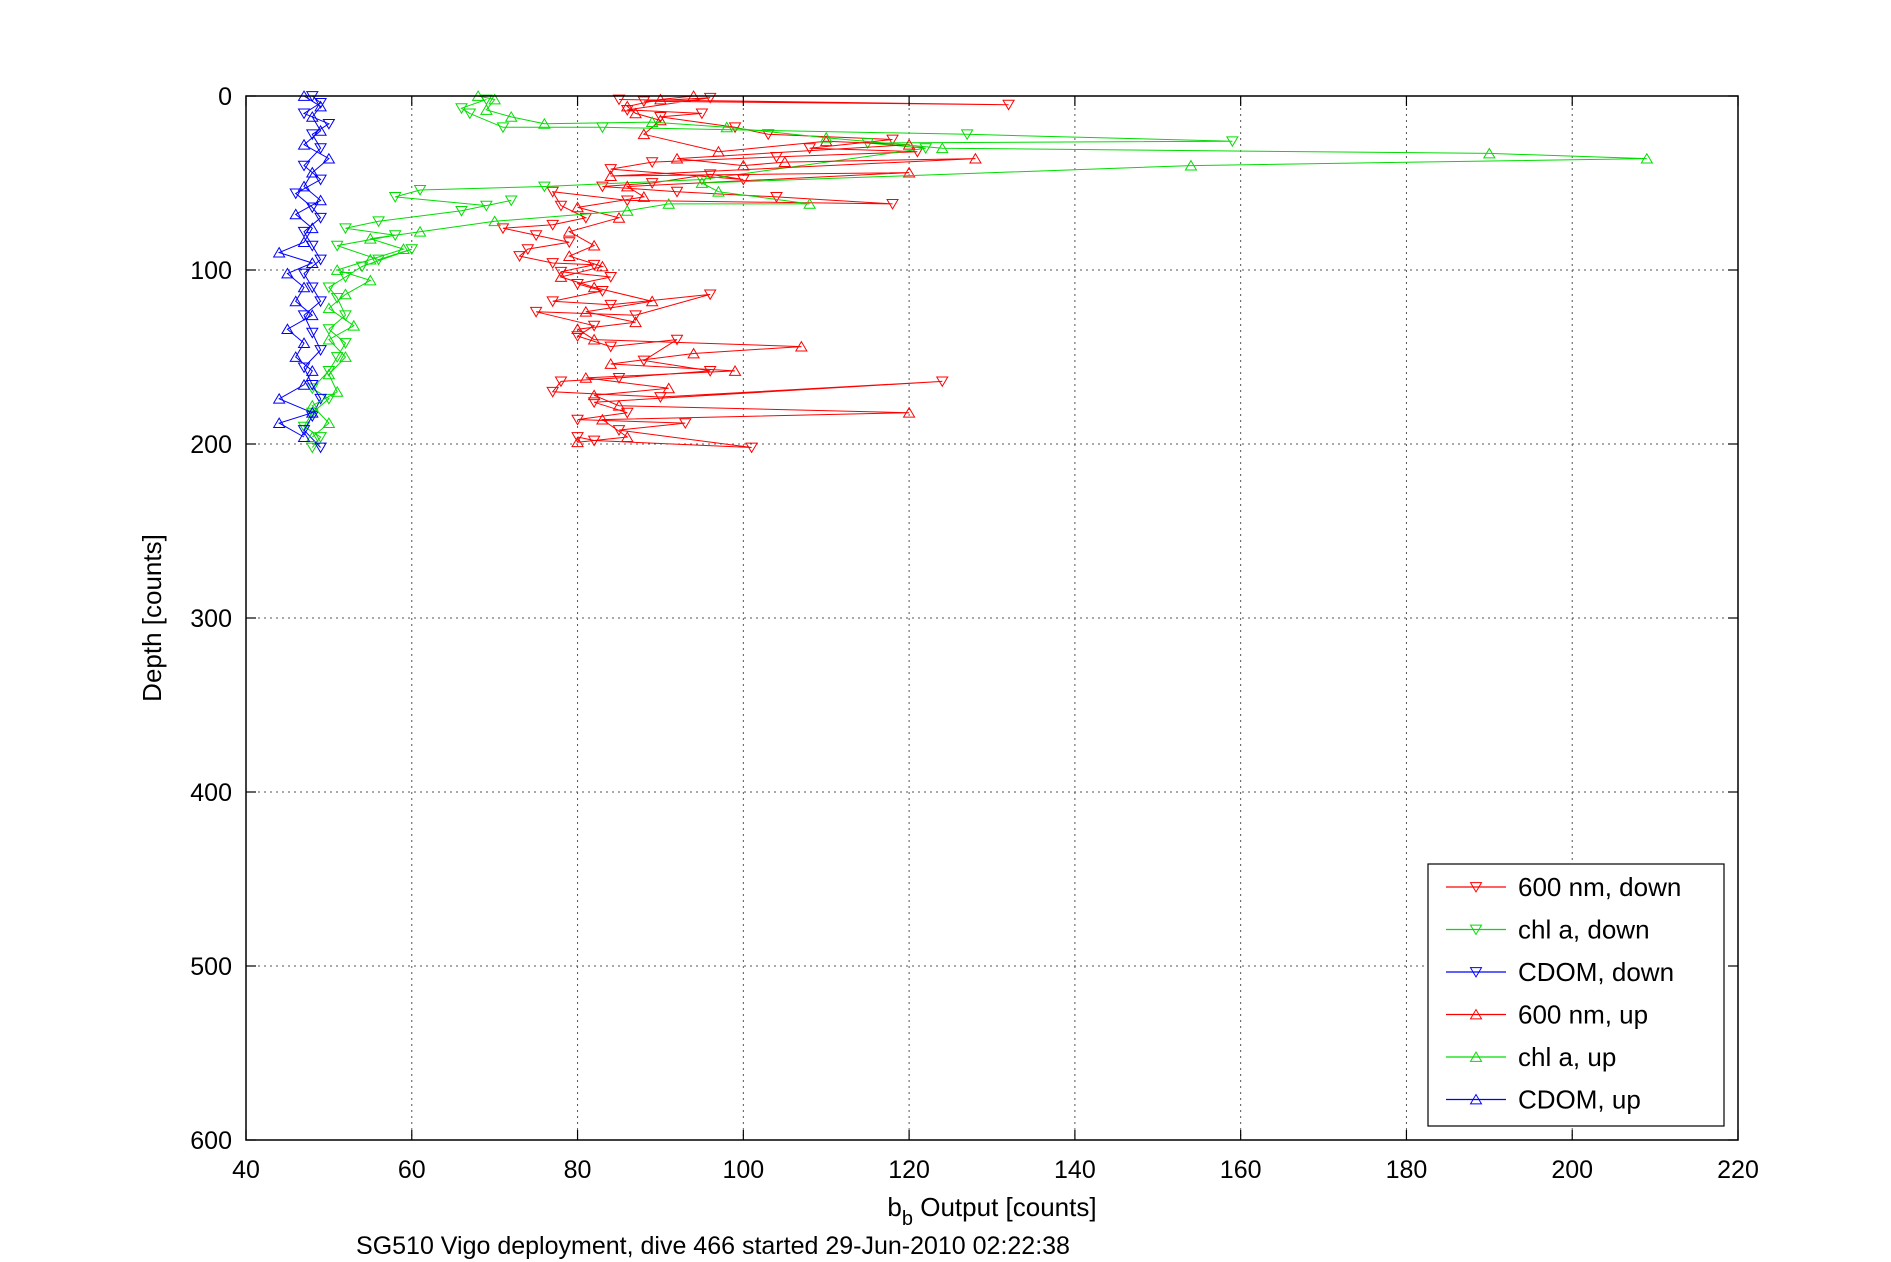  I want to click on x-tick-label: 80, so click(578, 1170).